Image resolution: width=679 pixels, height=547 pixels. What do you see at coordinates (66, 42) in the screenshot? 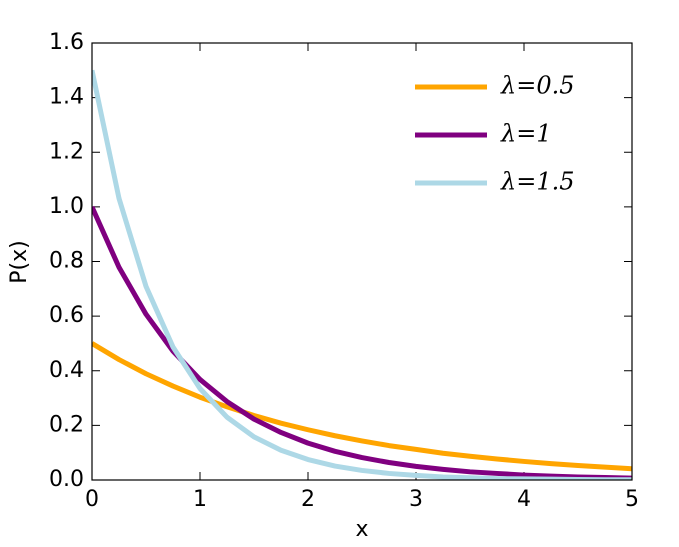
I see `y-tick-label: 1.6` at bounding box center [66, 42].